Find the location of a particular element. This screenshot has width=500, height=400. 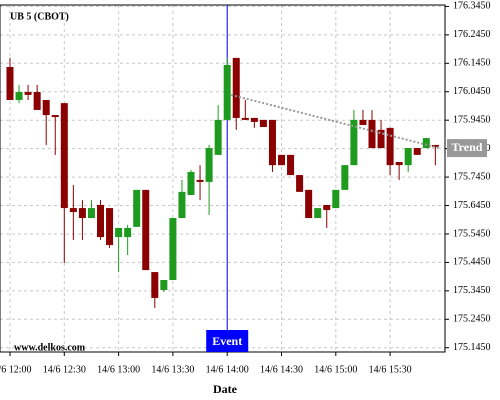

event-tag is located at coordinates (227, 341).